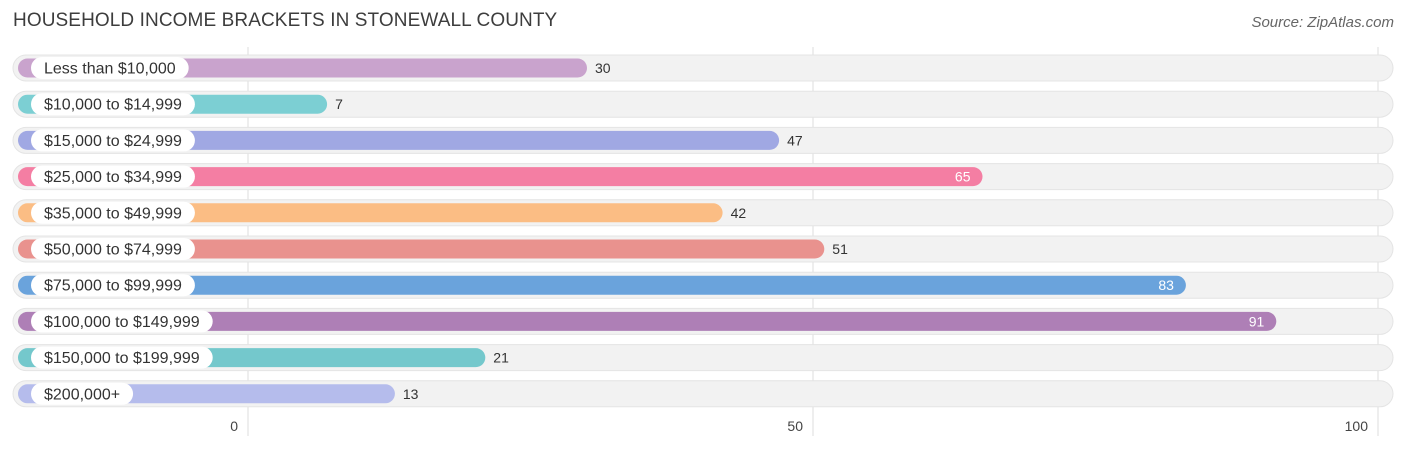  Describe the element at coordinates (218, 393) in the screenshot. I see `bar-row: $200,000+ 13` at that location.